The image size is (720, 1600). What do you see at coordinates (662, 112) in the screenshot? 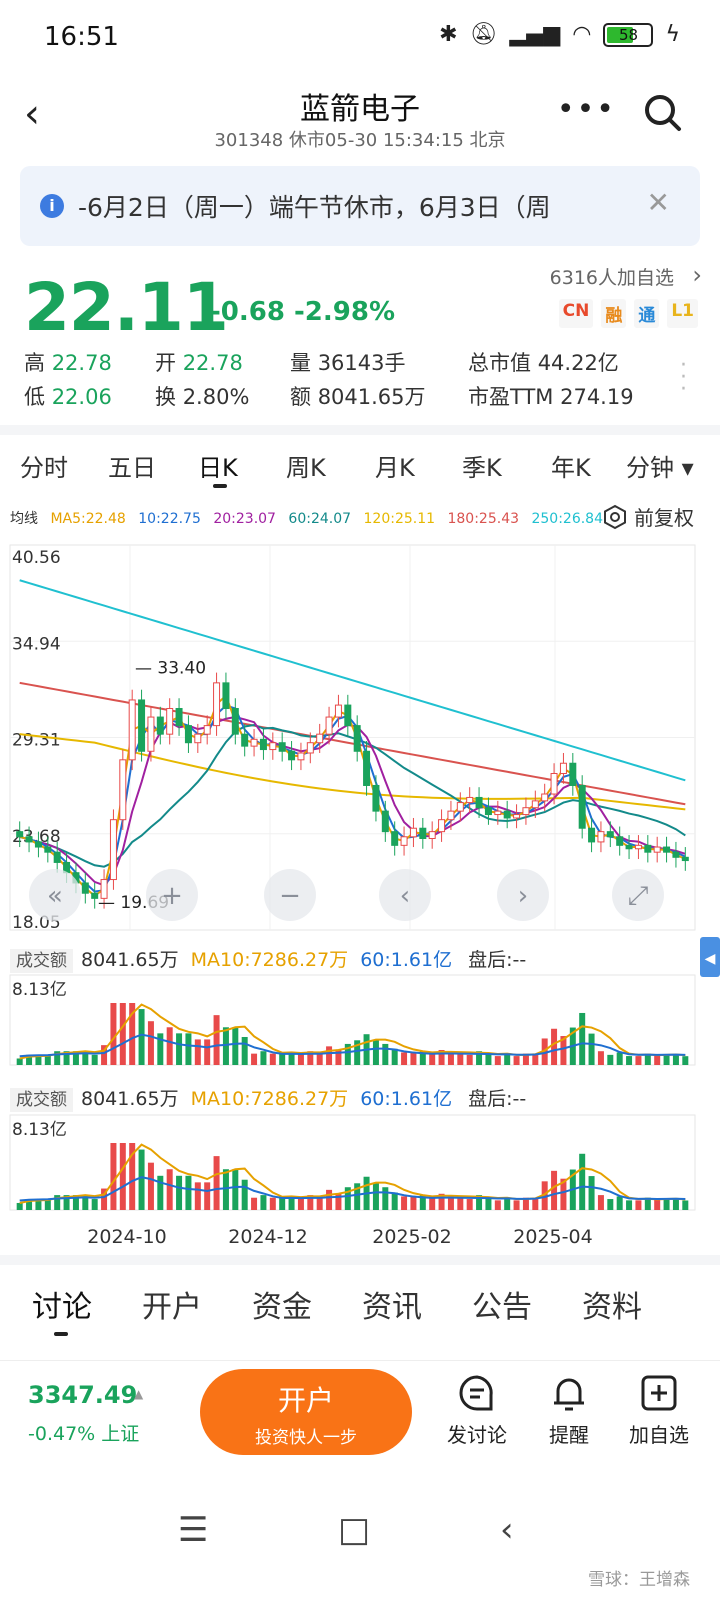
I see `search-icon` at bounding box center [662, 112].